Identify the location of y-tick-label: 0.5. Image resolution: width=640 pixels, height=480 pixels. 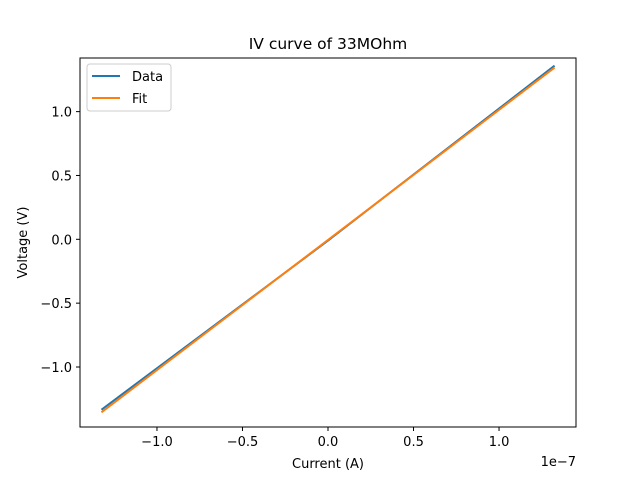
(61, 176).